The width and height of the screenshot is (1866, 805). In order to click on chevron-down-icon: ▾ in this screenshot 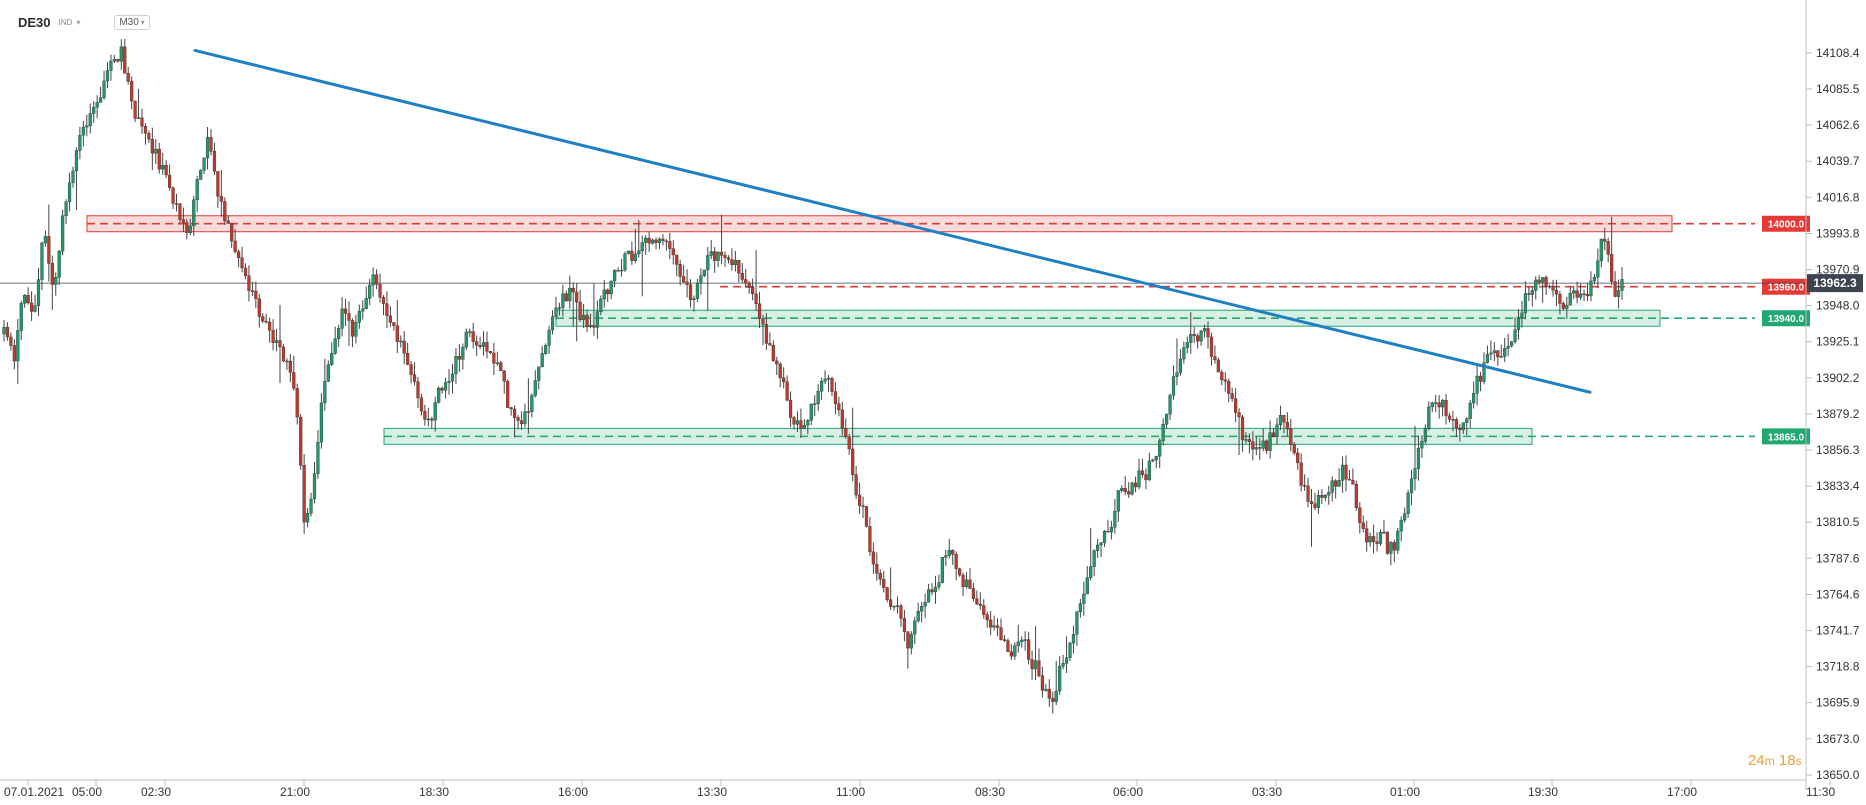, I will do `click(78, 22)`.